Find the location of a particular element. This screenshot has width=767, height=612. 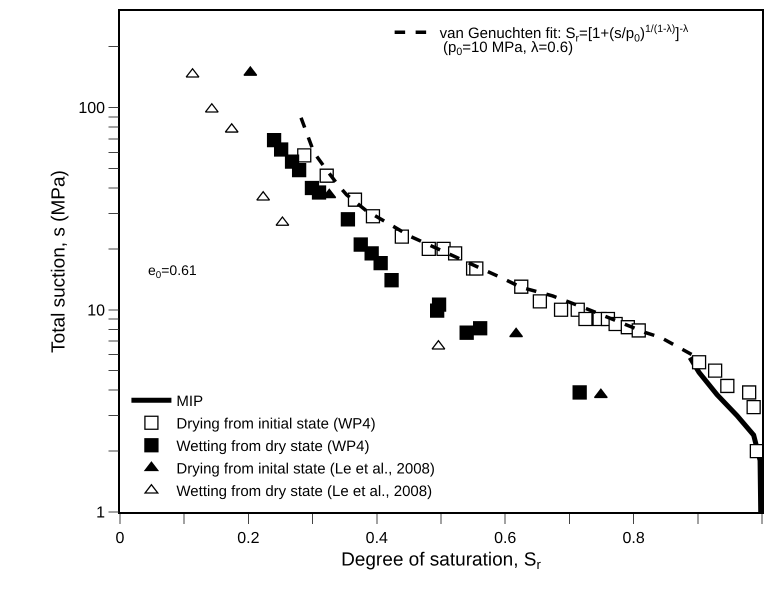

annotation: e$_{0}$=0.61 is located at coordinates (172, 271).